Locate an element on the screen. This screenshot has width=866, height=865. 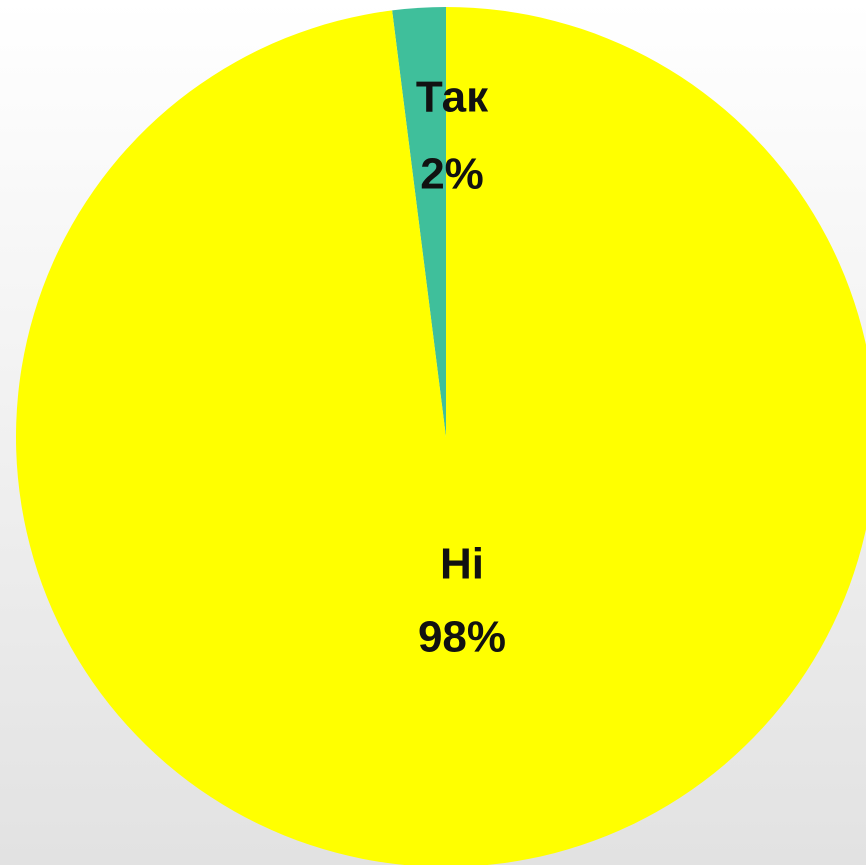
value-label: 2% is located at coordinates (452, 174).